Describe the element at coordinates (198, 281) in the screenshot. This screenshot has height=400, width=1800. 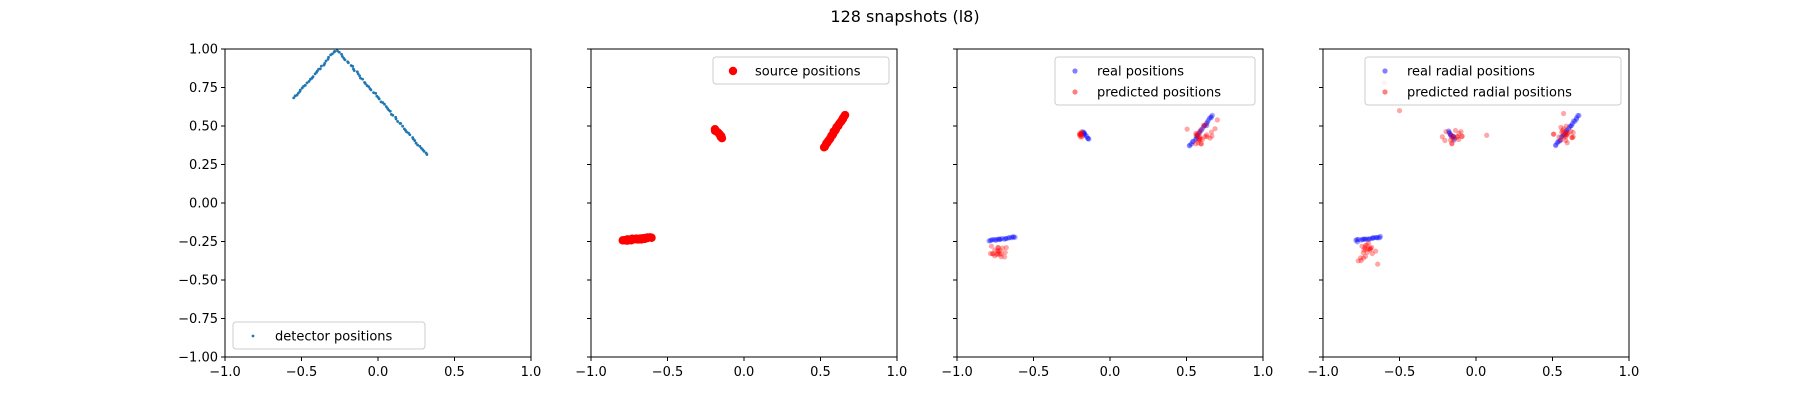
I see `y-tick-label: −0.50` at that location.